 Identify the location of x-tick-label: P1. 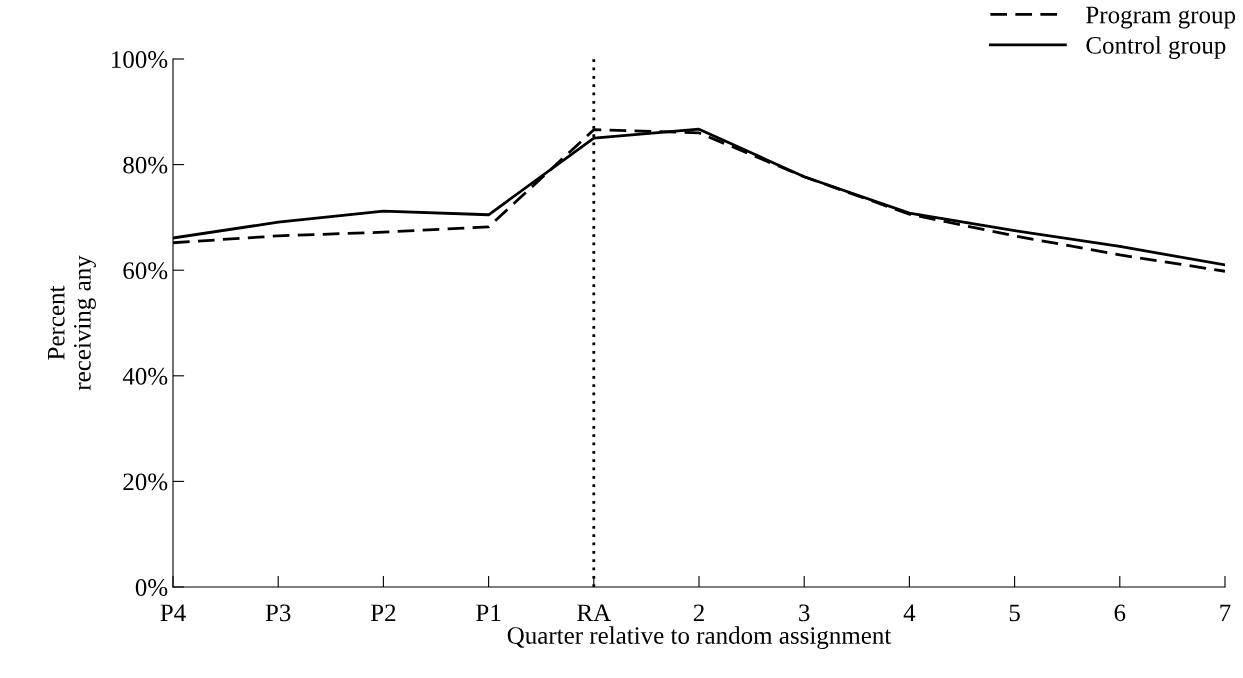
(488, 613).